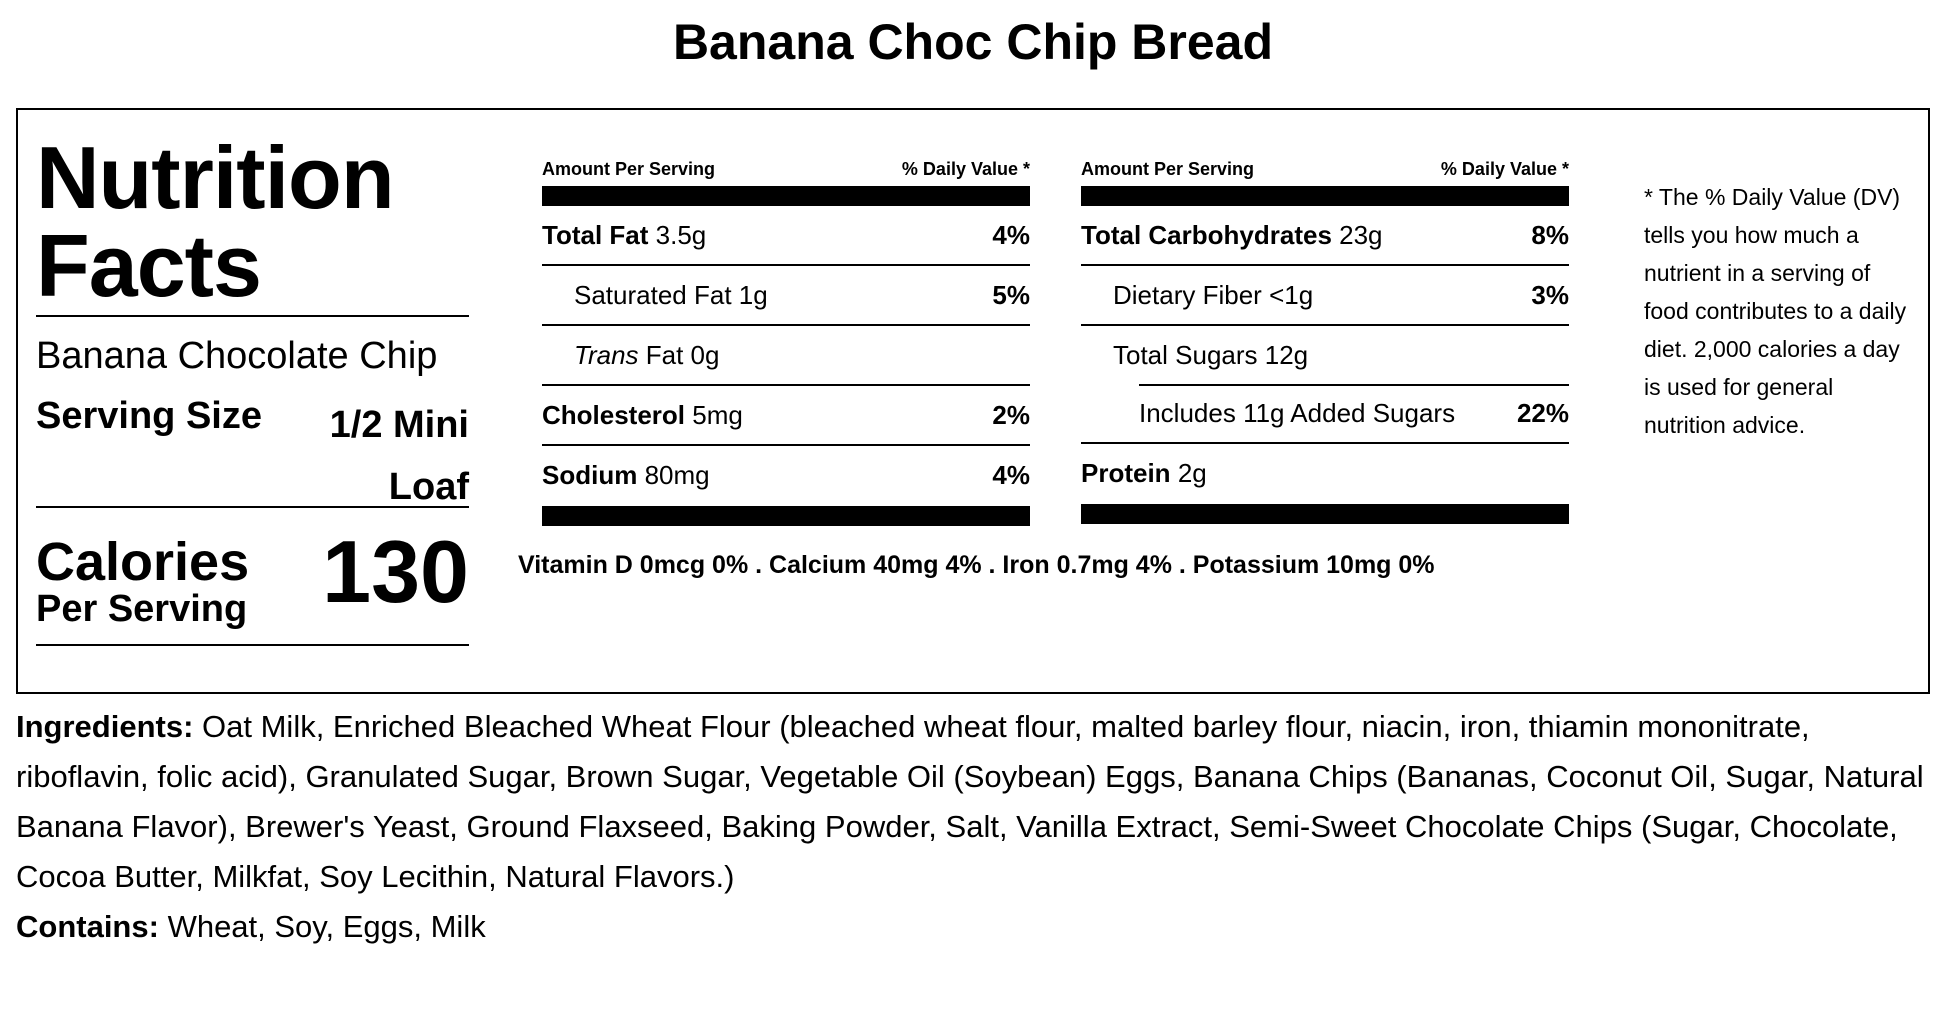  I want to click on calories-label: Calories, so click(143, 562).